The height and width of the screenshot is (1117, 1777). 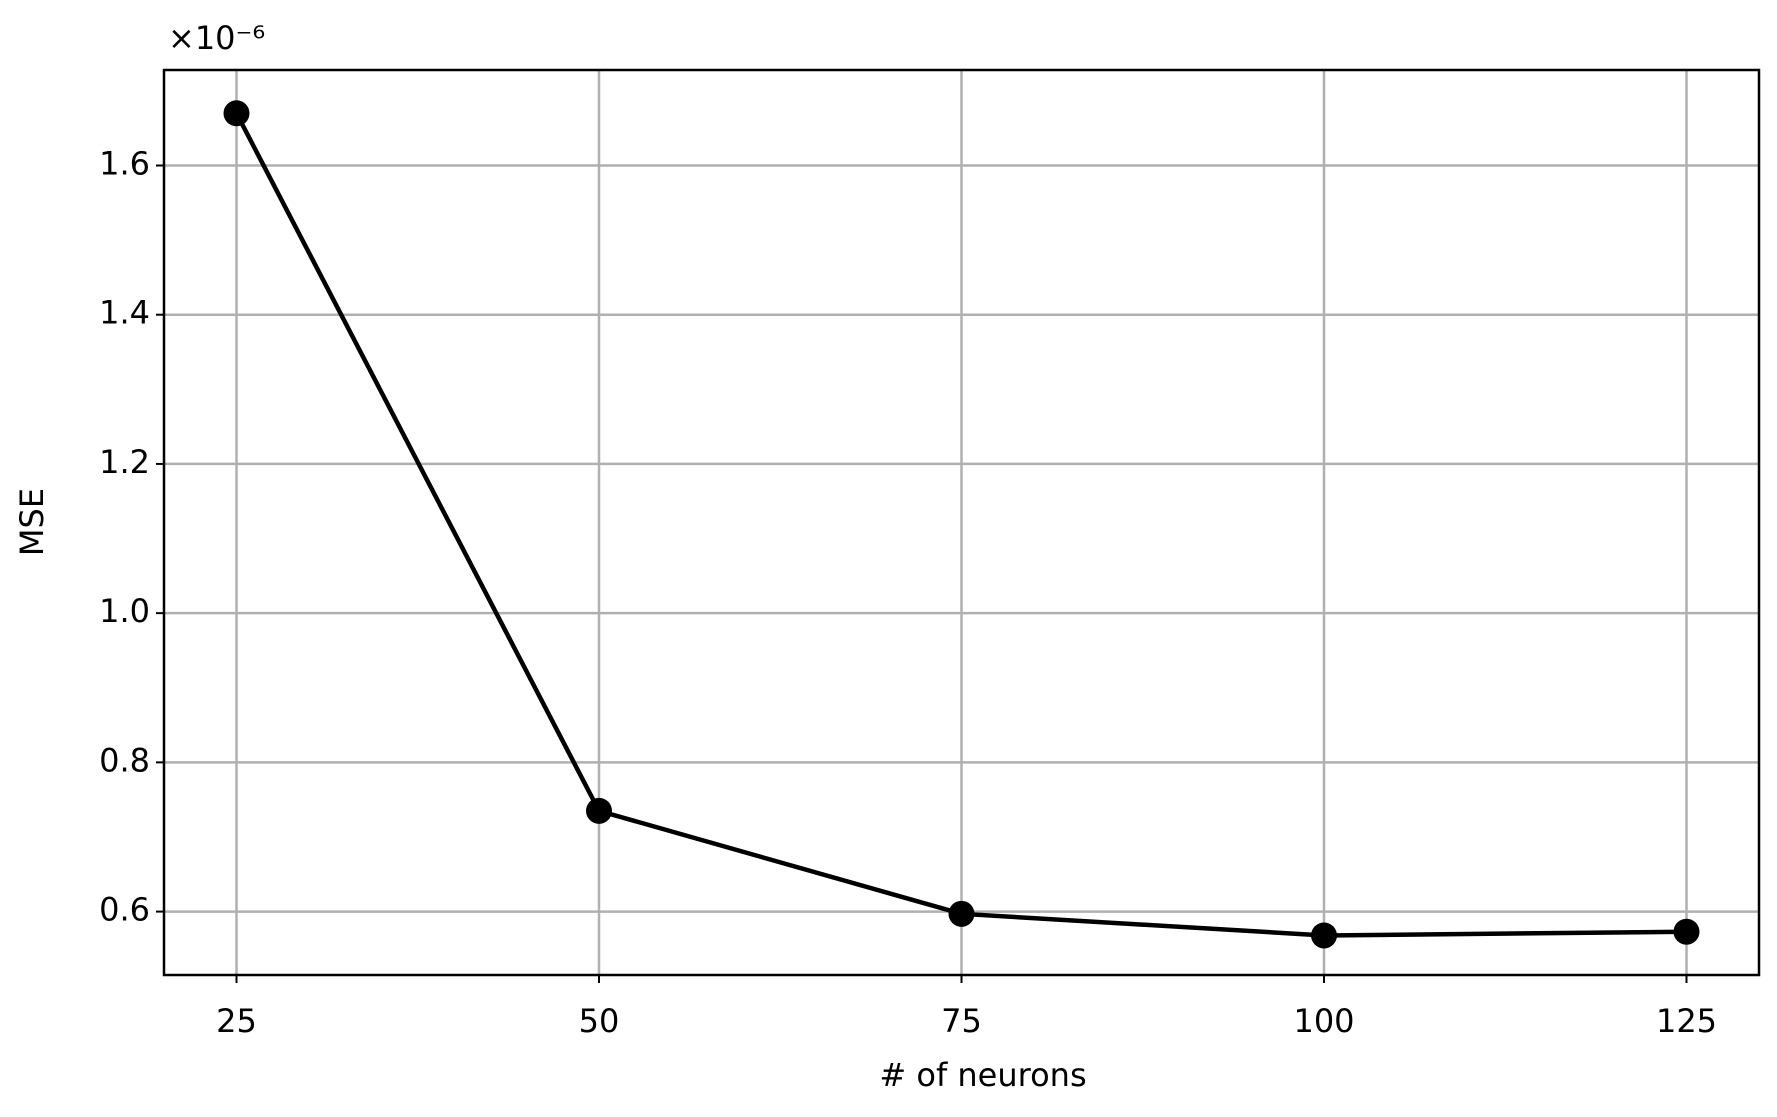 I want to click on x-tick-label: 125, so click(x=1686, y=1021).